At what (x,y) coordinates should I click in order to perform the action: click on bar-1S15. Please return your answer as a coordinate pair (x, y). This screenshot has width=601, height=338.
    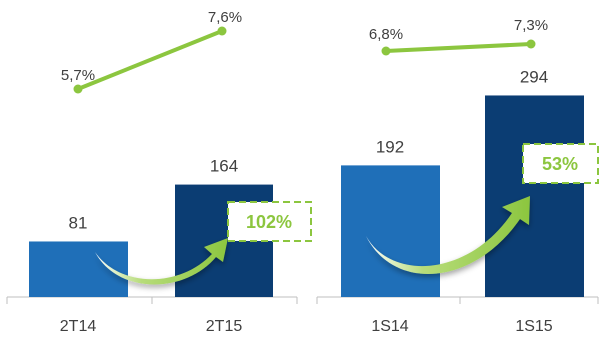
    Looking at the image, I should click on (534, 196).